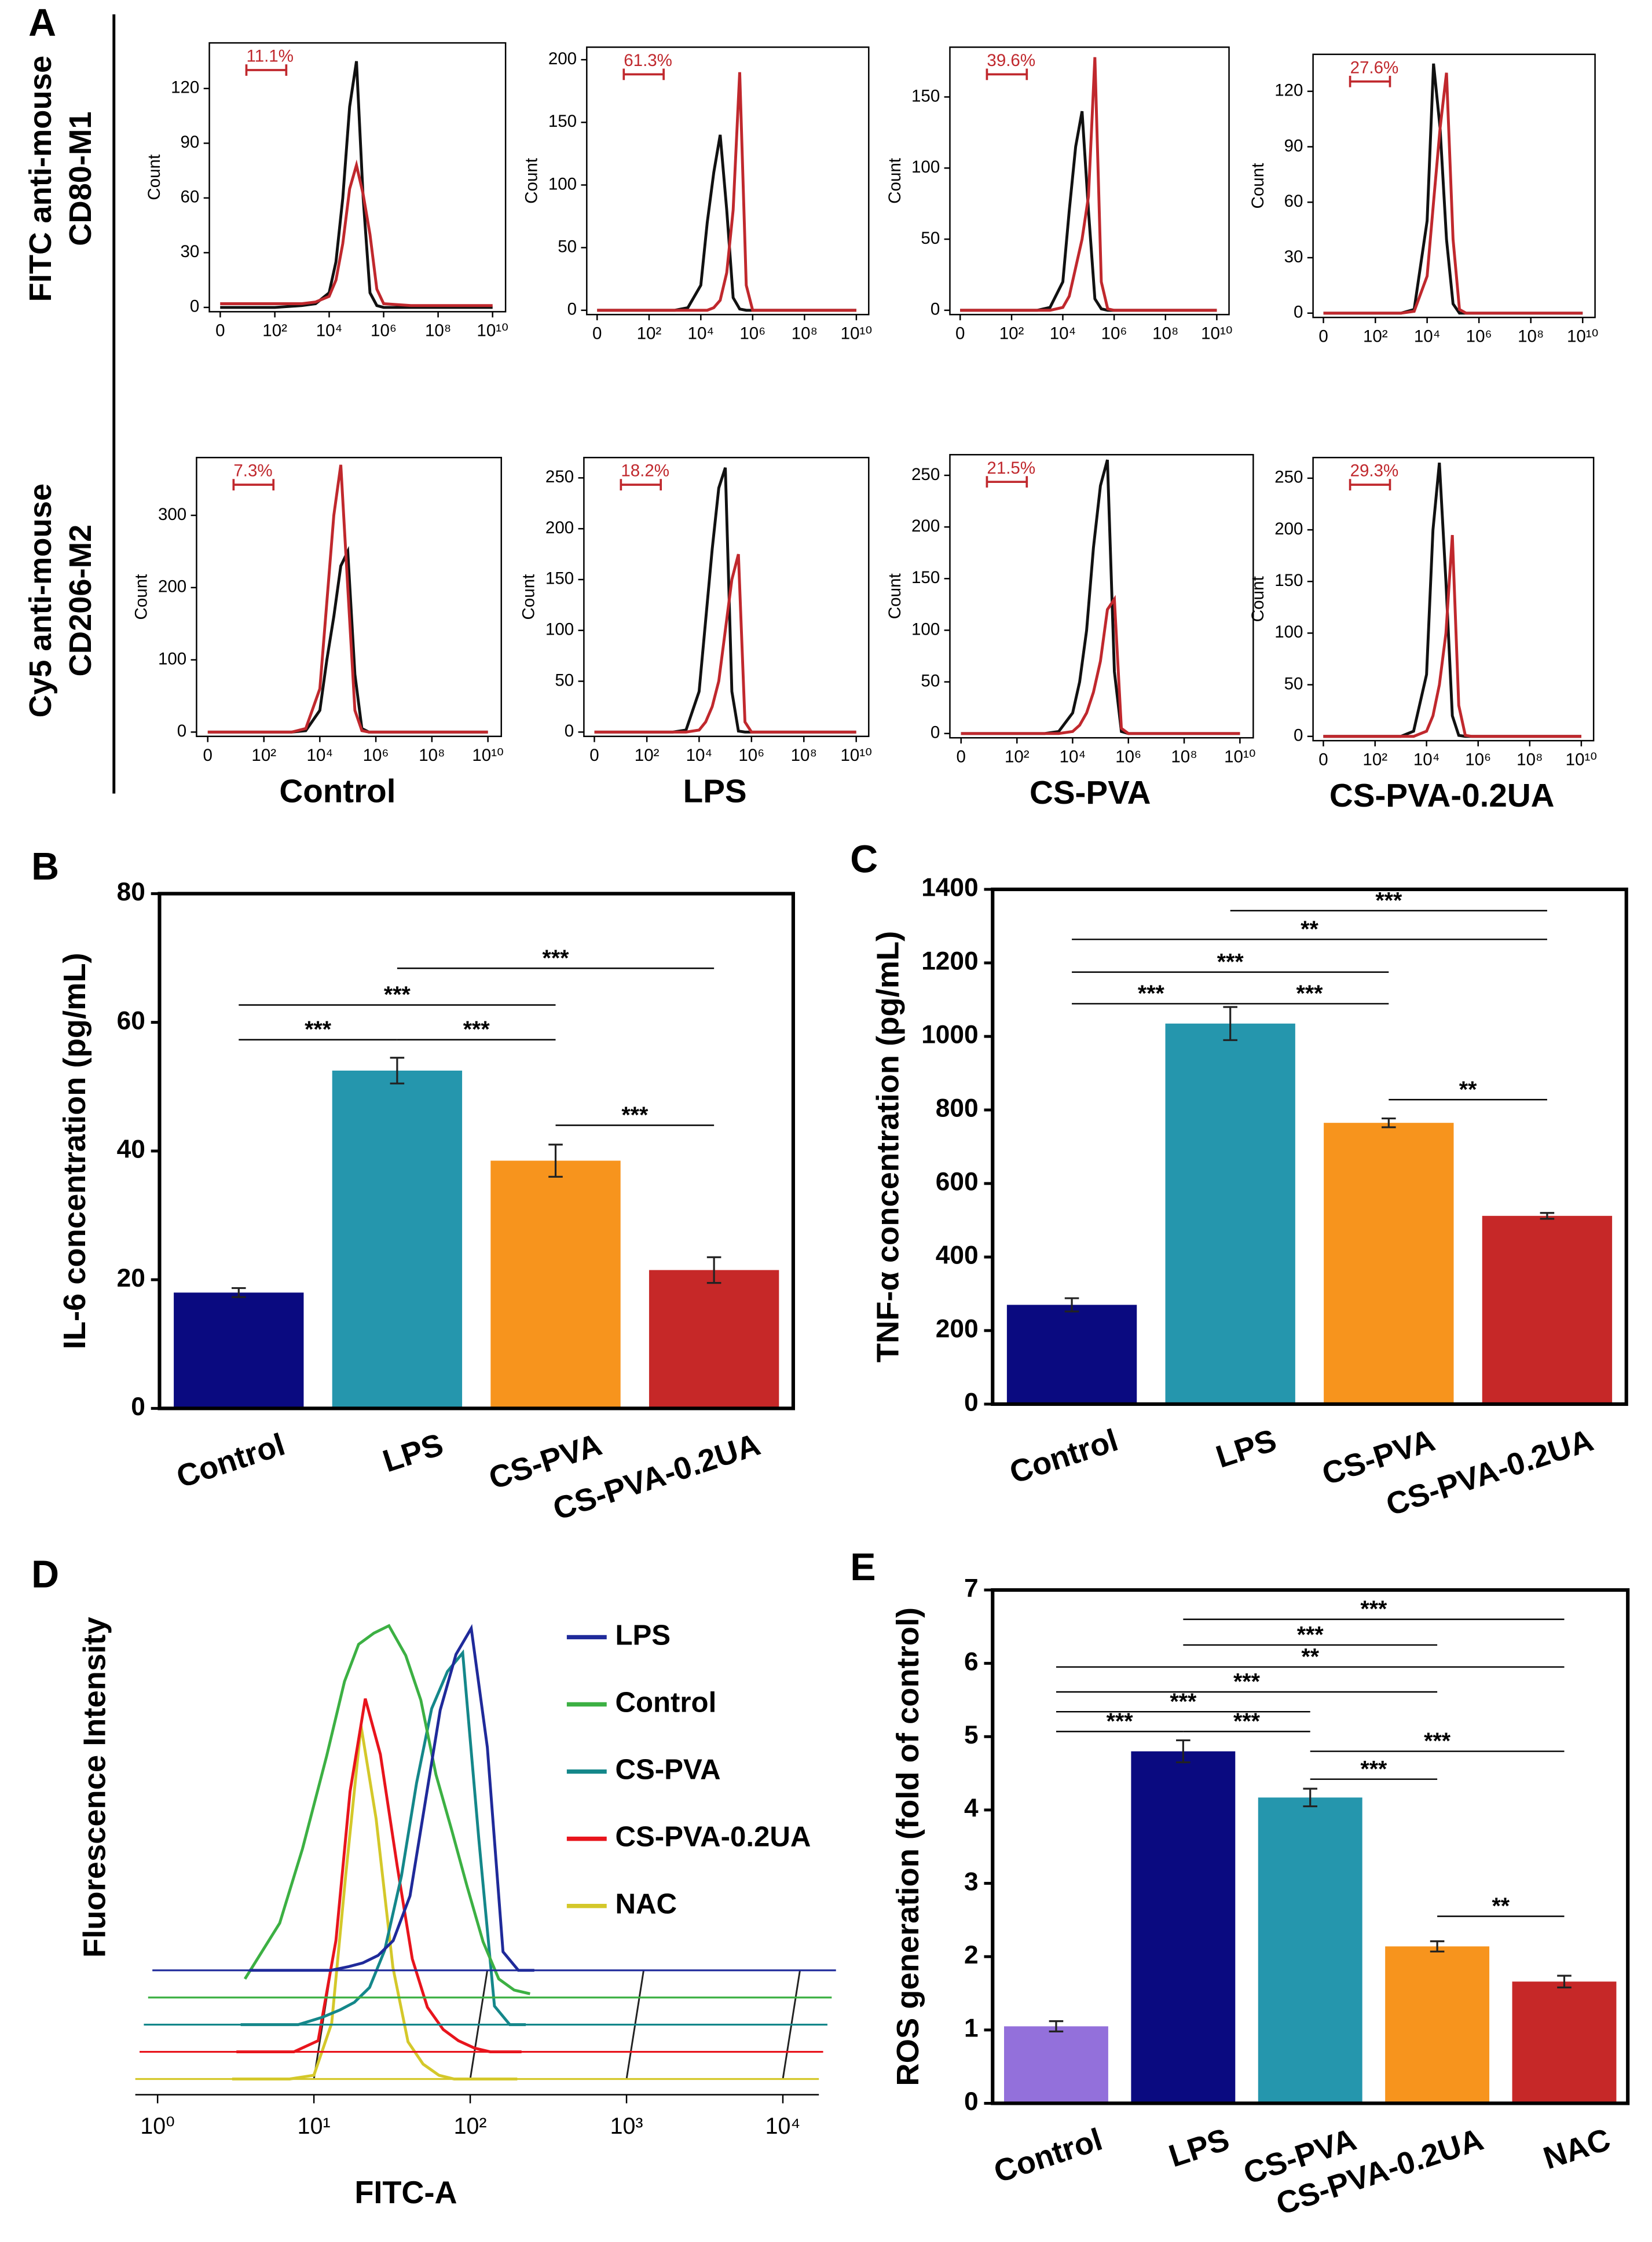 The height and width of the screenshot is (2242, 1652). What do you see at coordinates (1048, 2156) in the screenshot?
I see `x-tick-label: Control` at bounding box center [1048, 2156].